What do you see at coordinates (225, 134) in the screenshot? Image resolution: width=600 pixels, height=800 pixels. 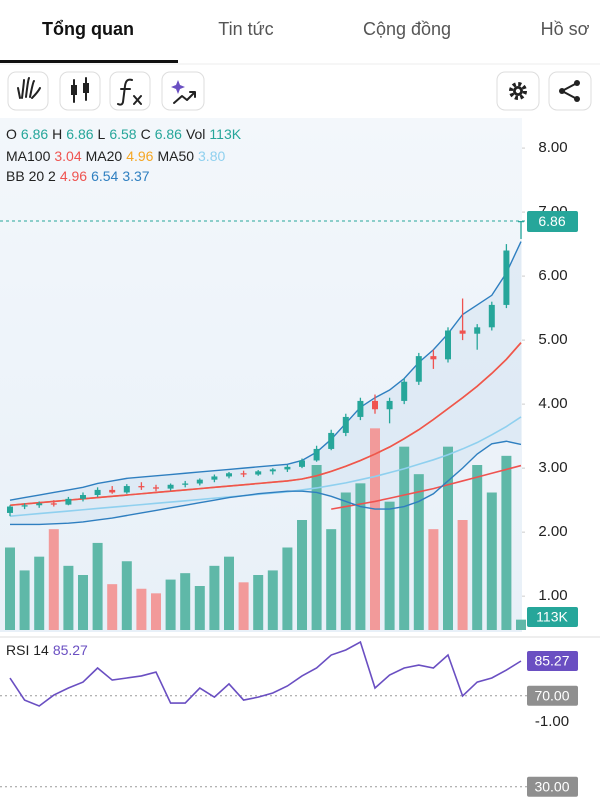 I see `legend-item: 113K` at bounding box center [225, 134].